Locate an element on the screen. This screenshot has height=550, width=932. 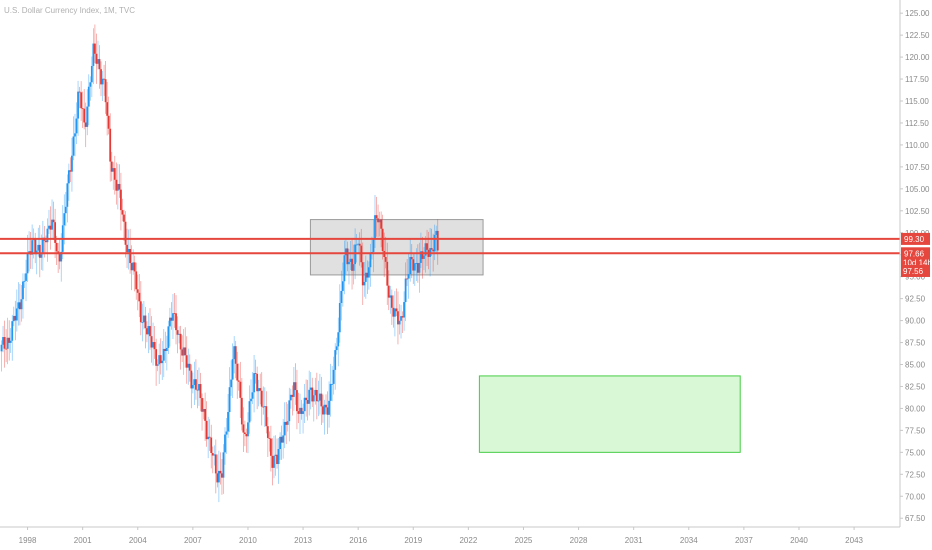
consolidation-zone-box is located at coordinates (396, 247).